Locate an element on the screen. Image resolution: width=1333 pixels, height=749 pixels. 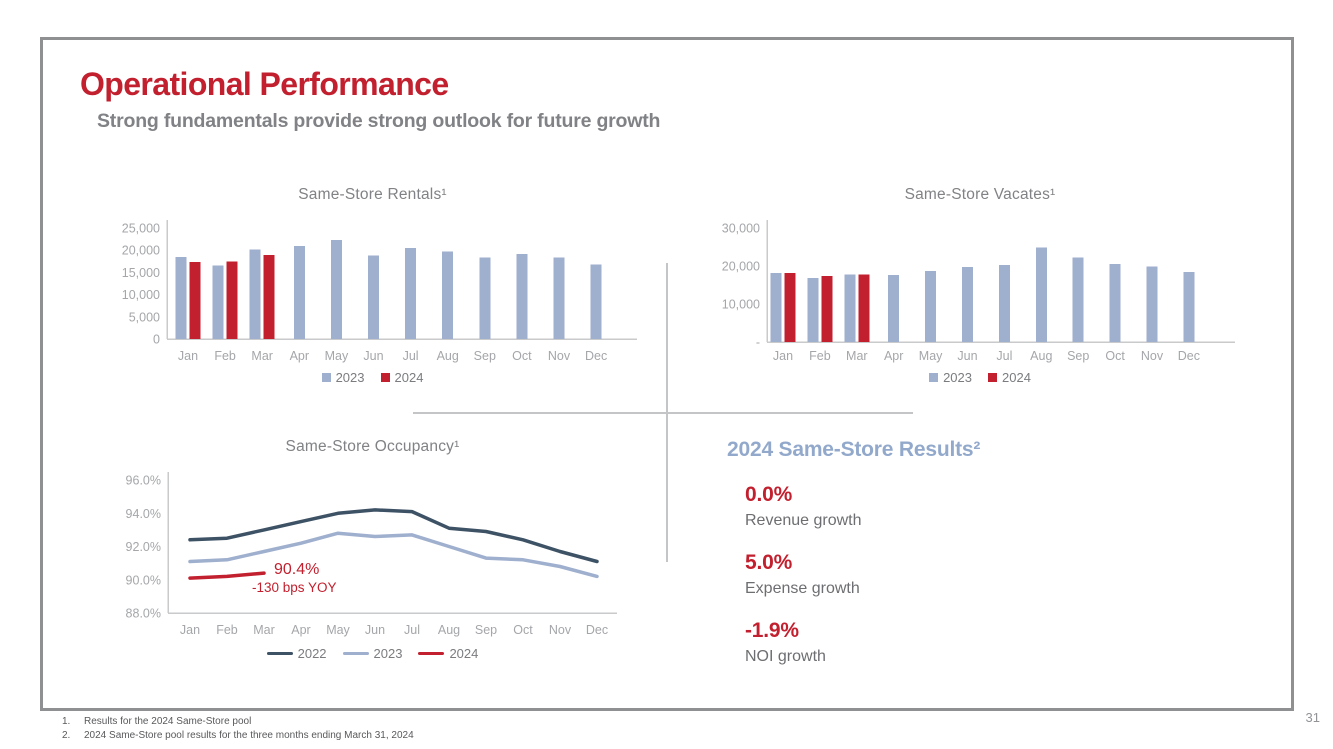
footnote-number: 1. is located at coordinates (66, 721).